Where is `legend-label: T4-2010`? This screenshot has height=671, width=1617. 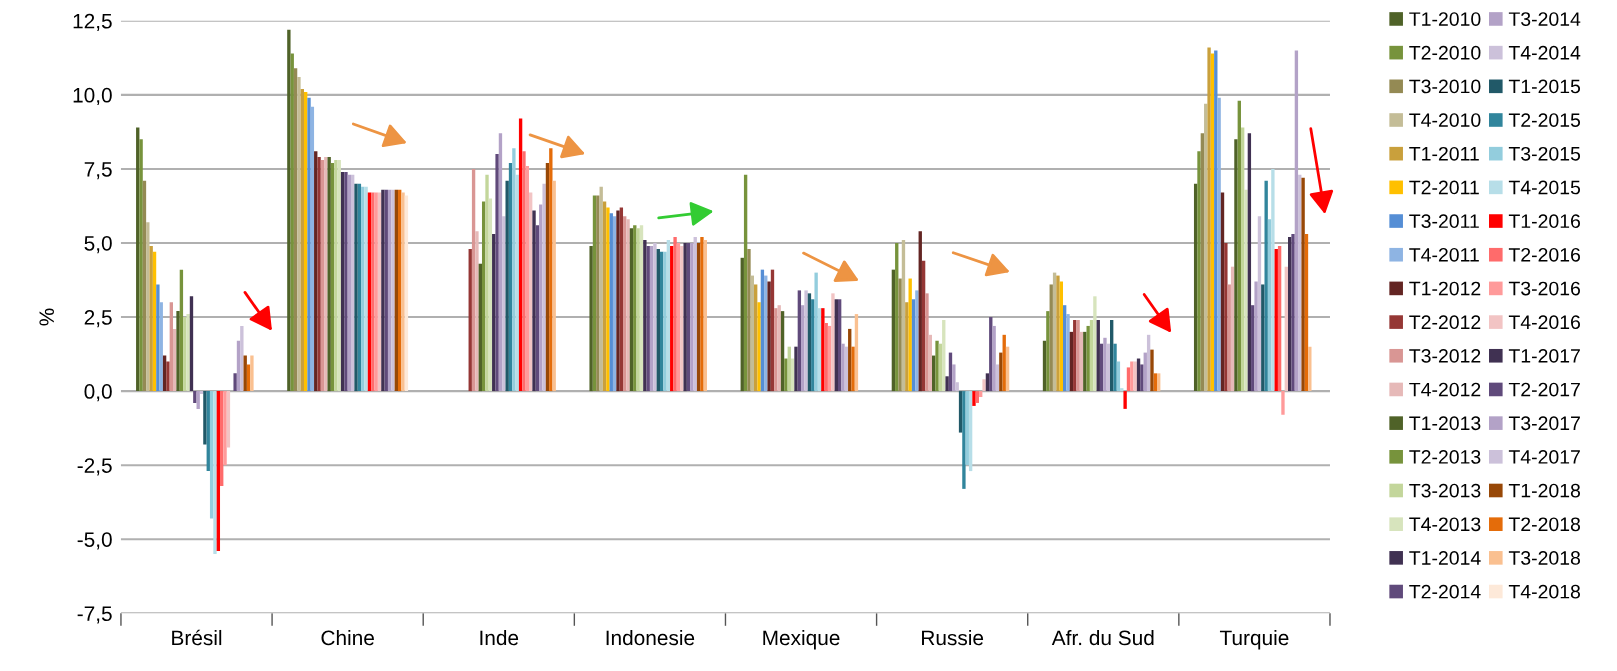 legend-label: T4-2010 is located at coordinates (1445, 120).